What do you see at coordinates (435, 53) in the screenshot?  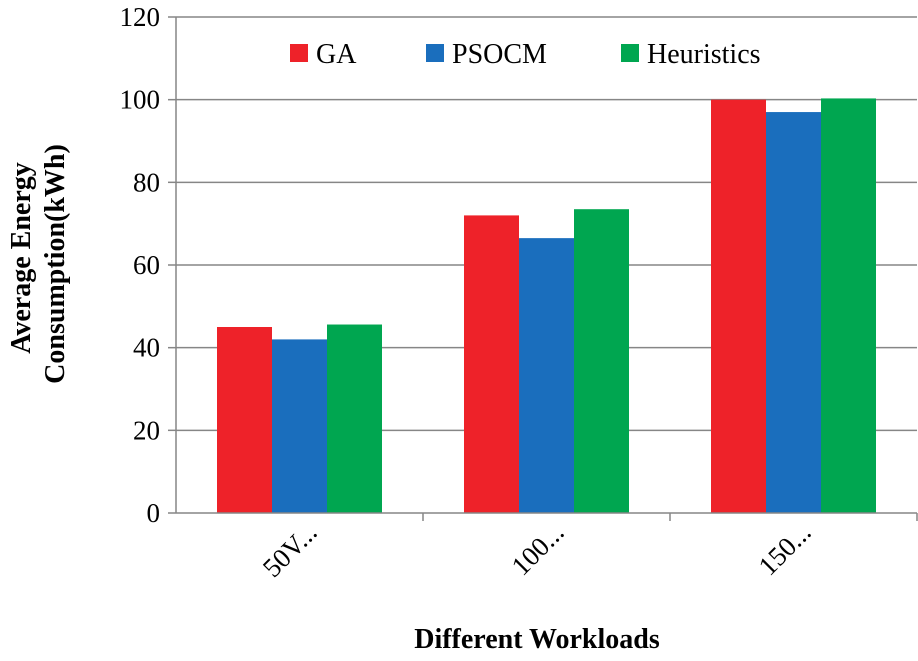 I see `legend-swatch-psocm` at bounding box center [435, 53].